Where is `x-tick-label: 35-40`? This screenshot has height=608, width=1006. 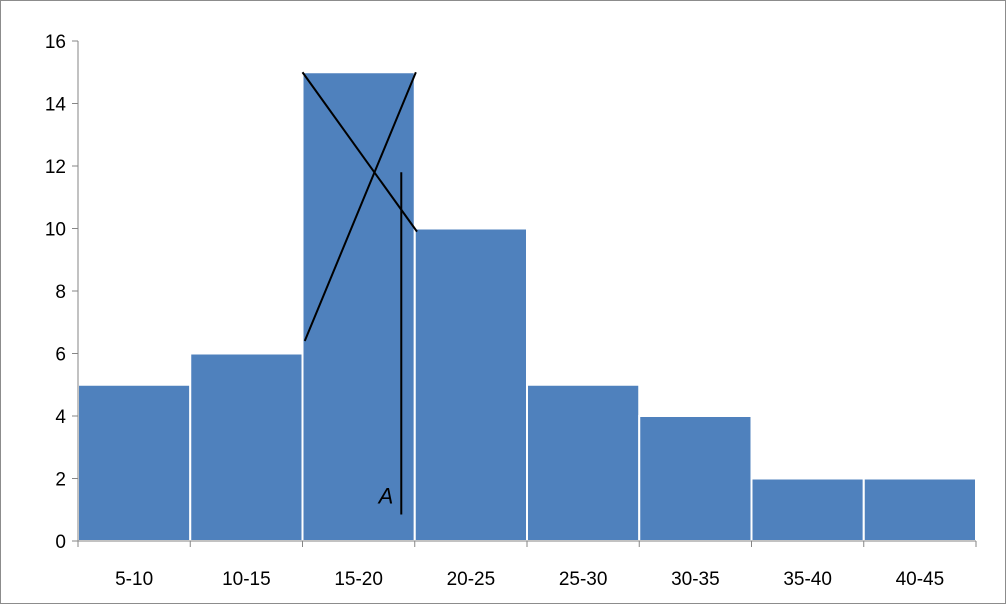
x-tick-label: 35-40 is located at coordinates (807, 579).